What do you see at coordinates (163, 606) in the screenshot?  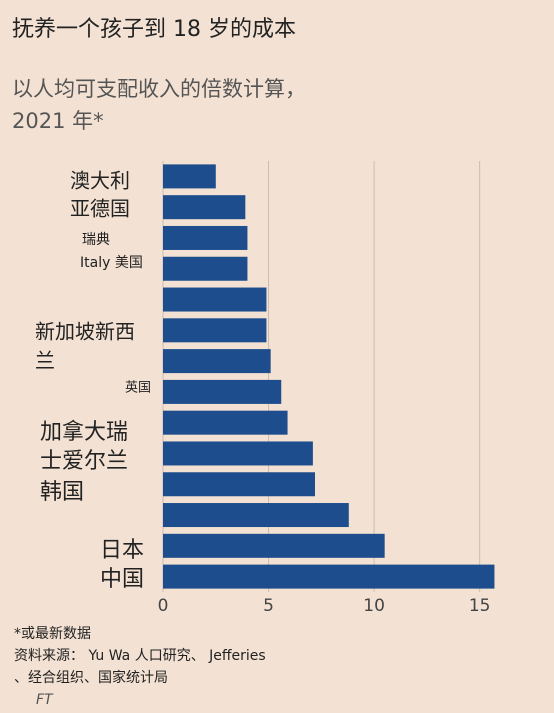 I see `x-tick-label: 0` at bounding box center [163, 606].